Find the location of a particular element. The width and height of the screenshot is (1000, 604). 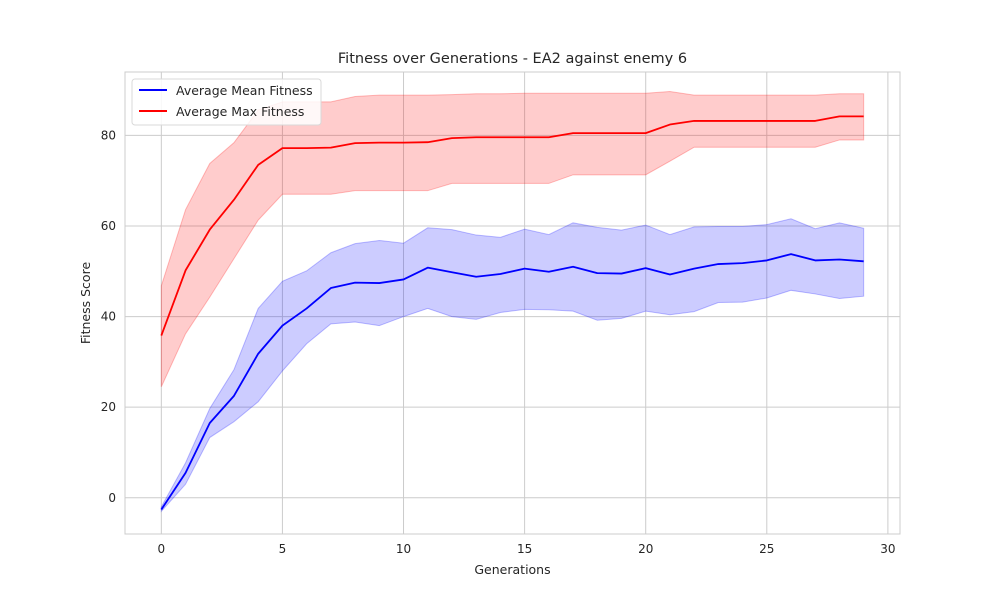

x-tick-labels: 0 5 10 15 20 25 30 is located at coordinates (527, 549).